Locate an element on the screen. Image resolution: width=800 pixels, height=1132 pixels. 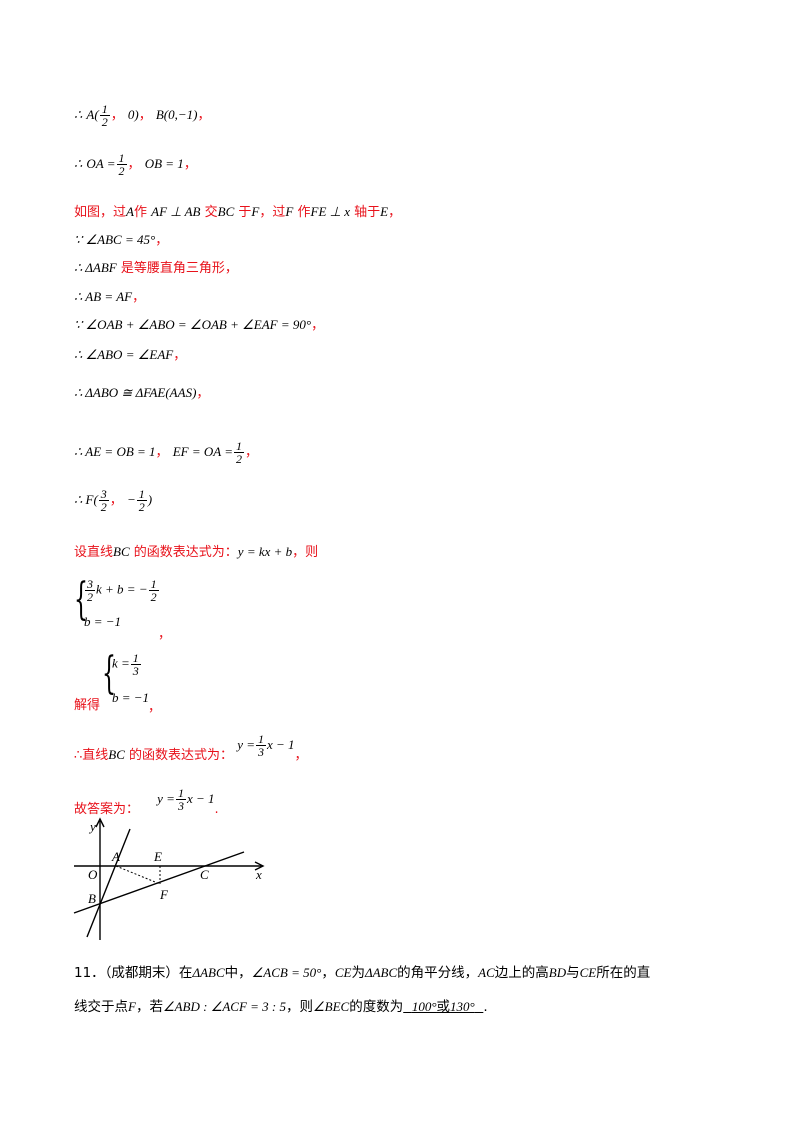
dashed-af is located at coordinates (138, 875).